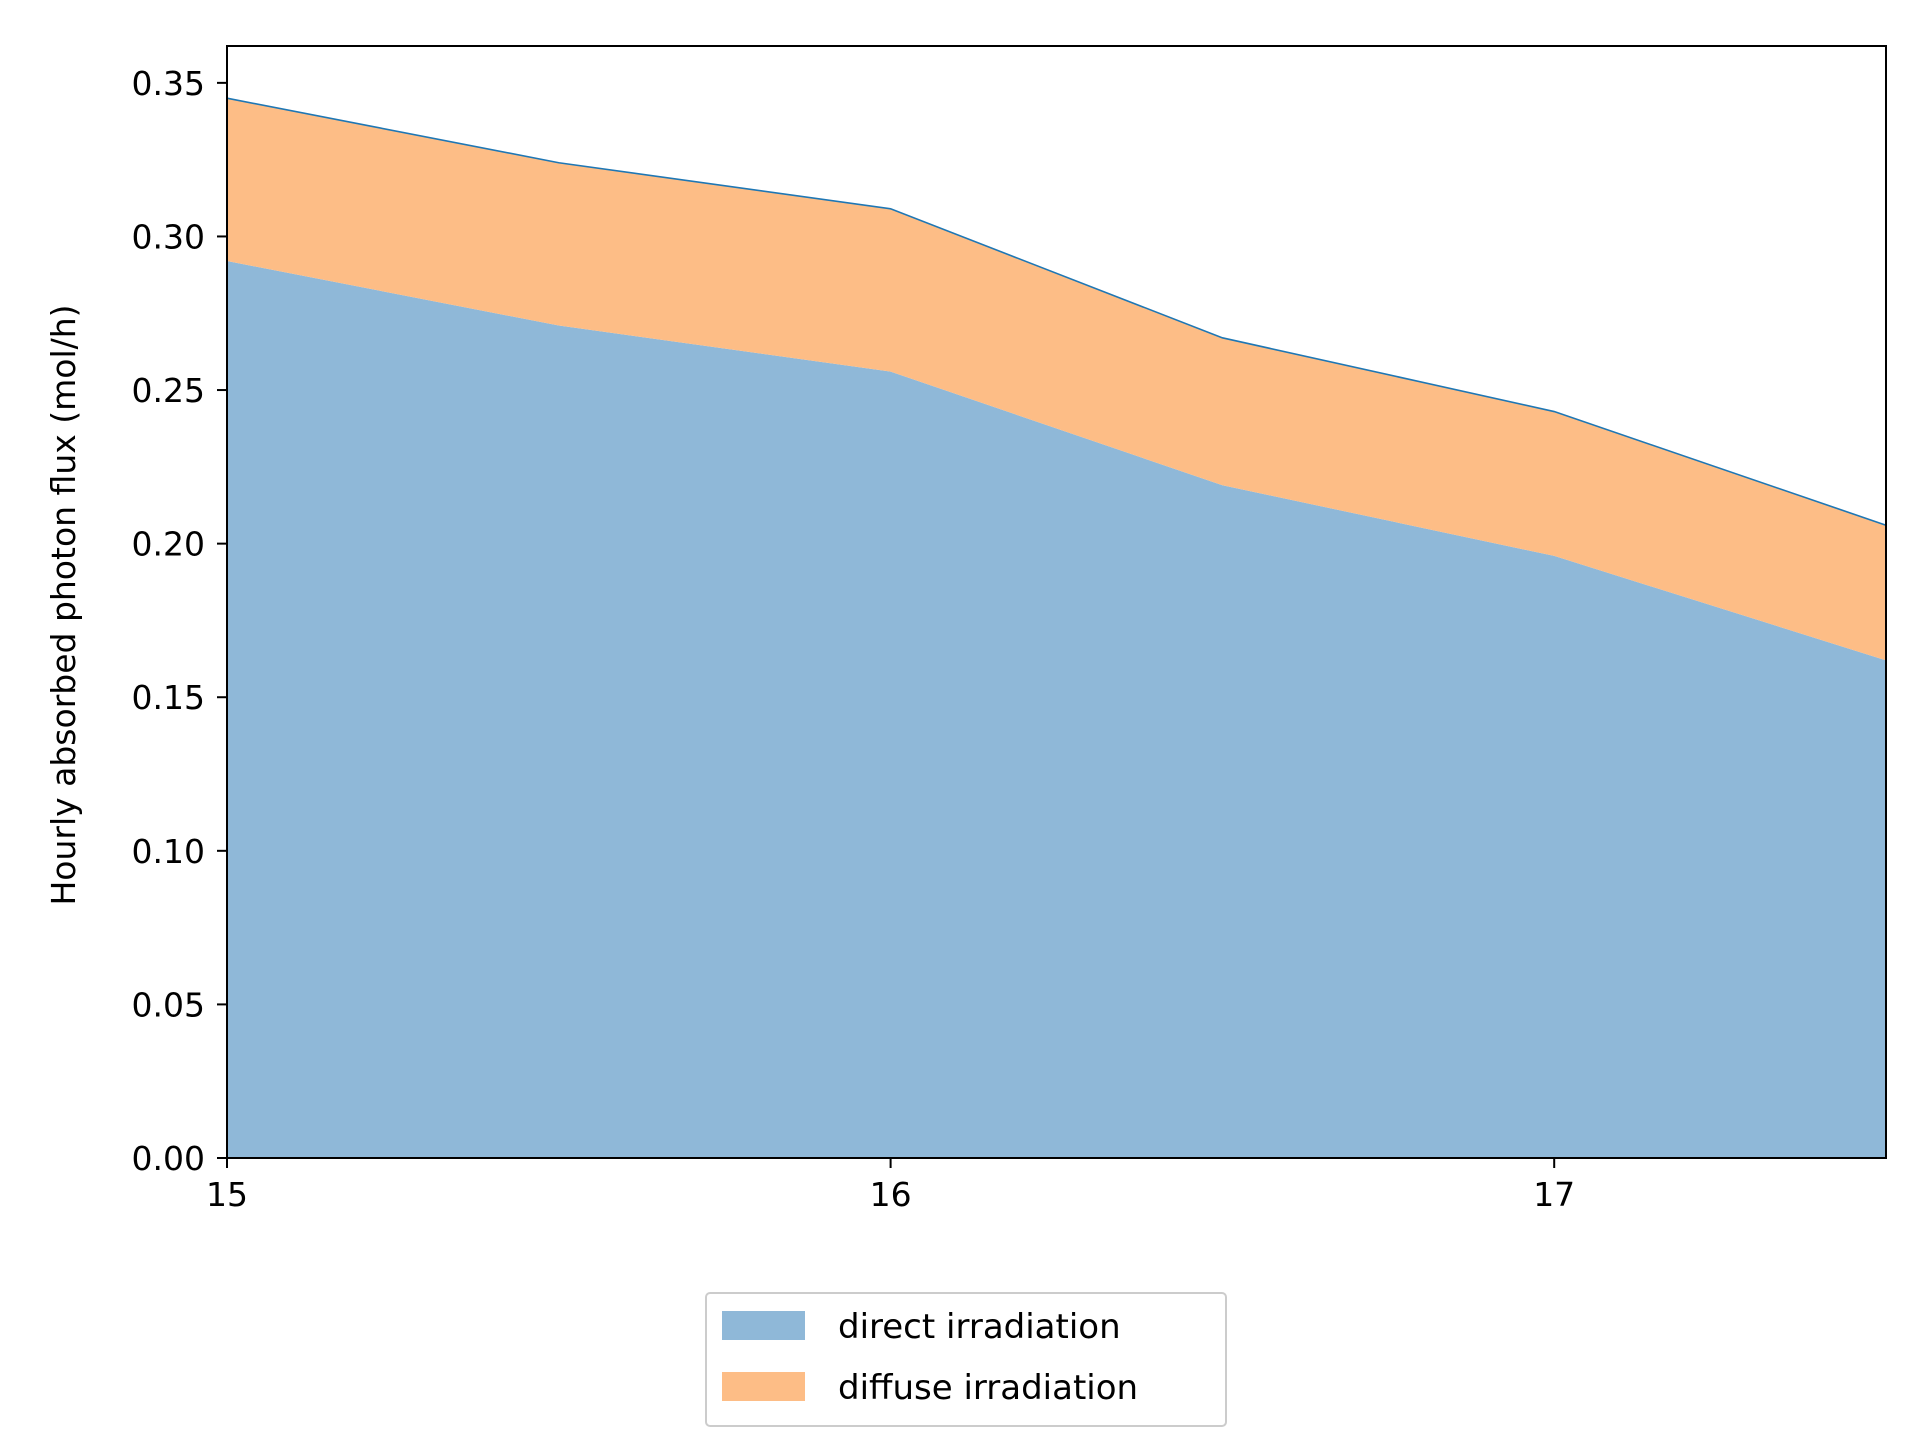 The width and height of the screenshot is (1920, 1444). Describe the element at coordinates (1554, 1194) in the screenshot. I see `x-tick-label: 17` at that location.